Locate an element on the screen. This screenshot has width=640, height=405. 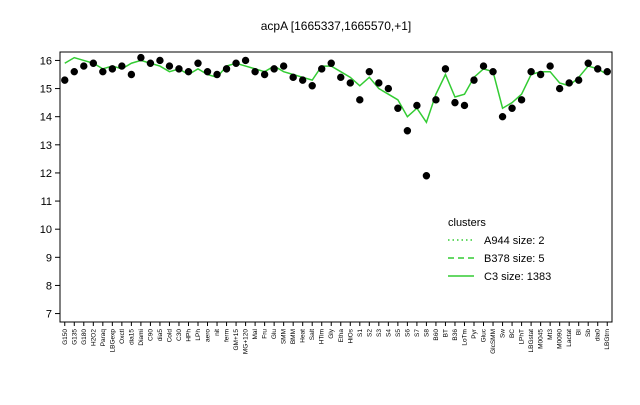
x-tick-label: Mt3 is located at coordinates (550, 334).